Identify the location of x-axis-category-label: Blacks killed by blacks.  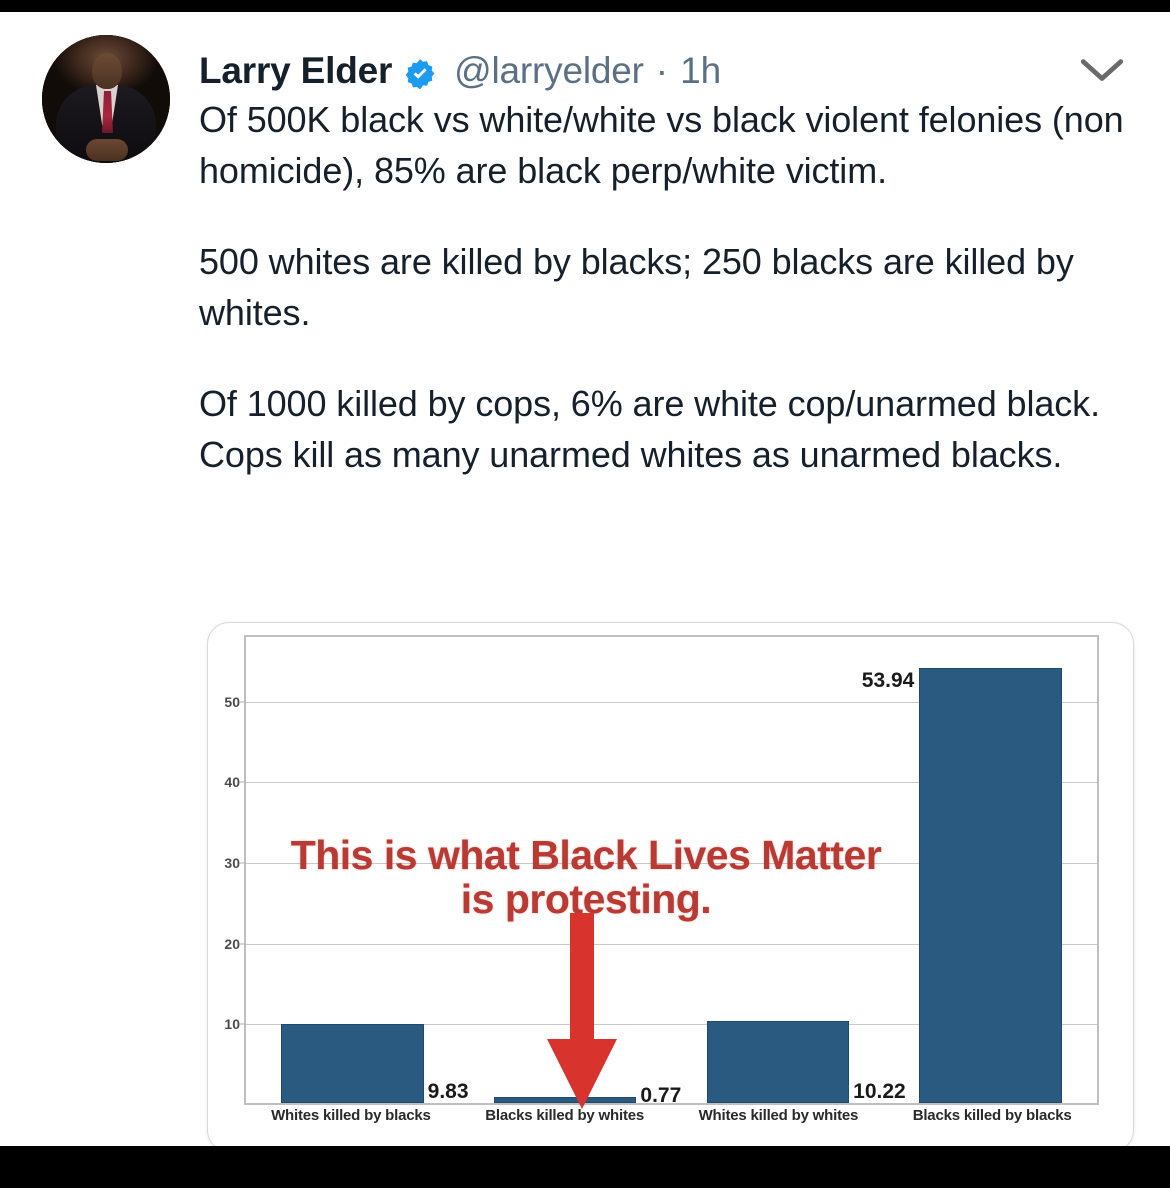
(992, 1115).